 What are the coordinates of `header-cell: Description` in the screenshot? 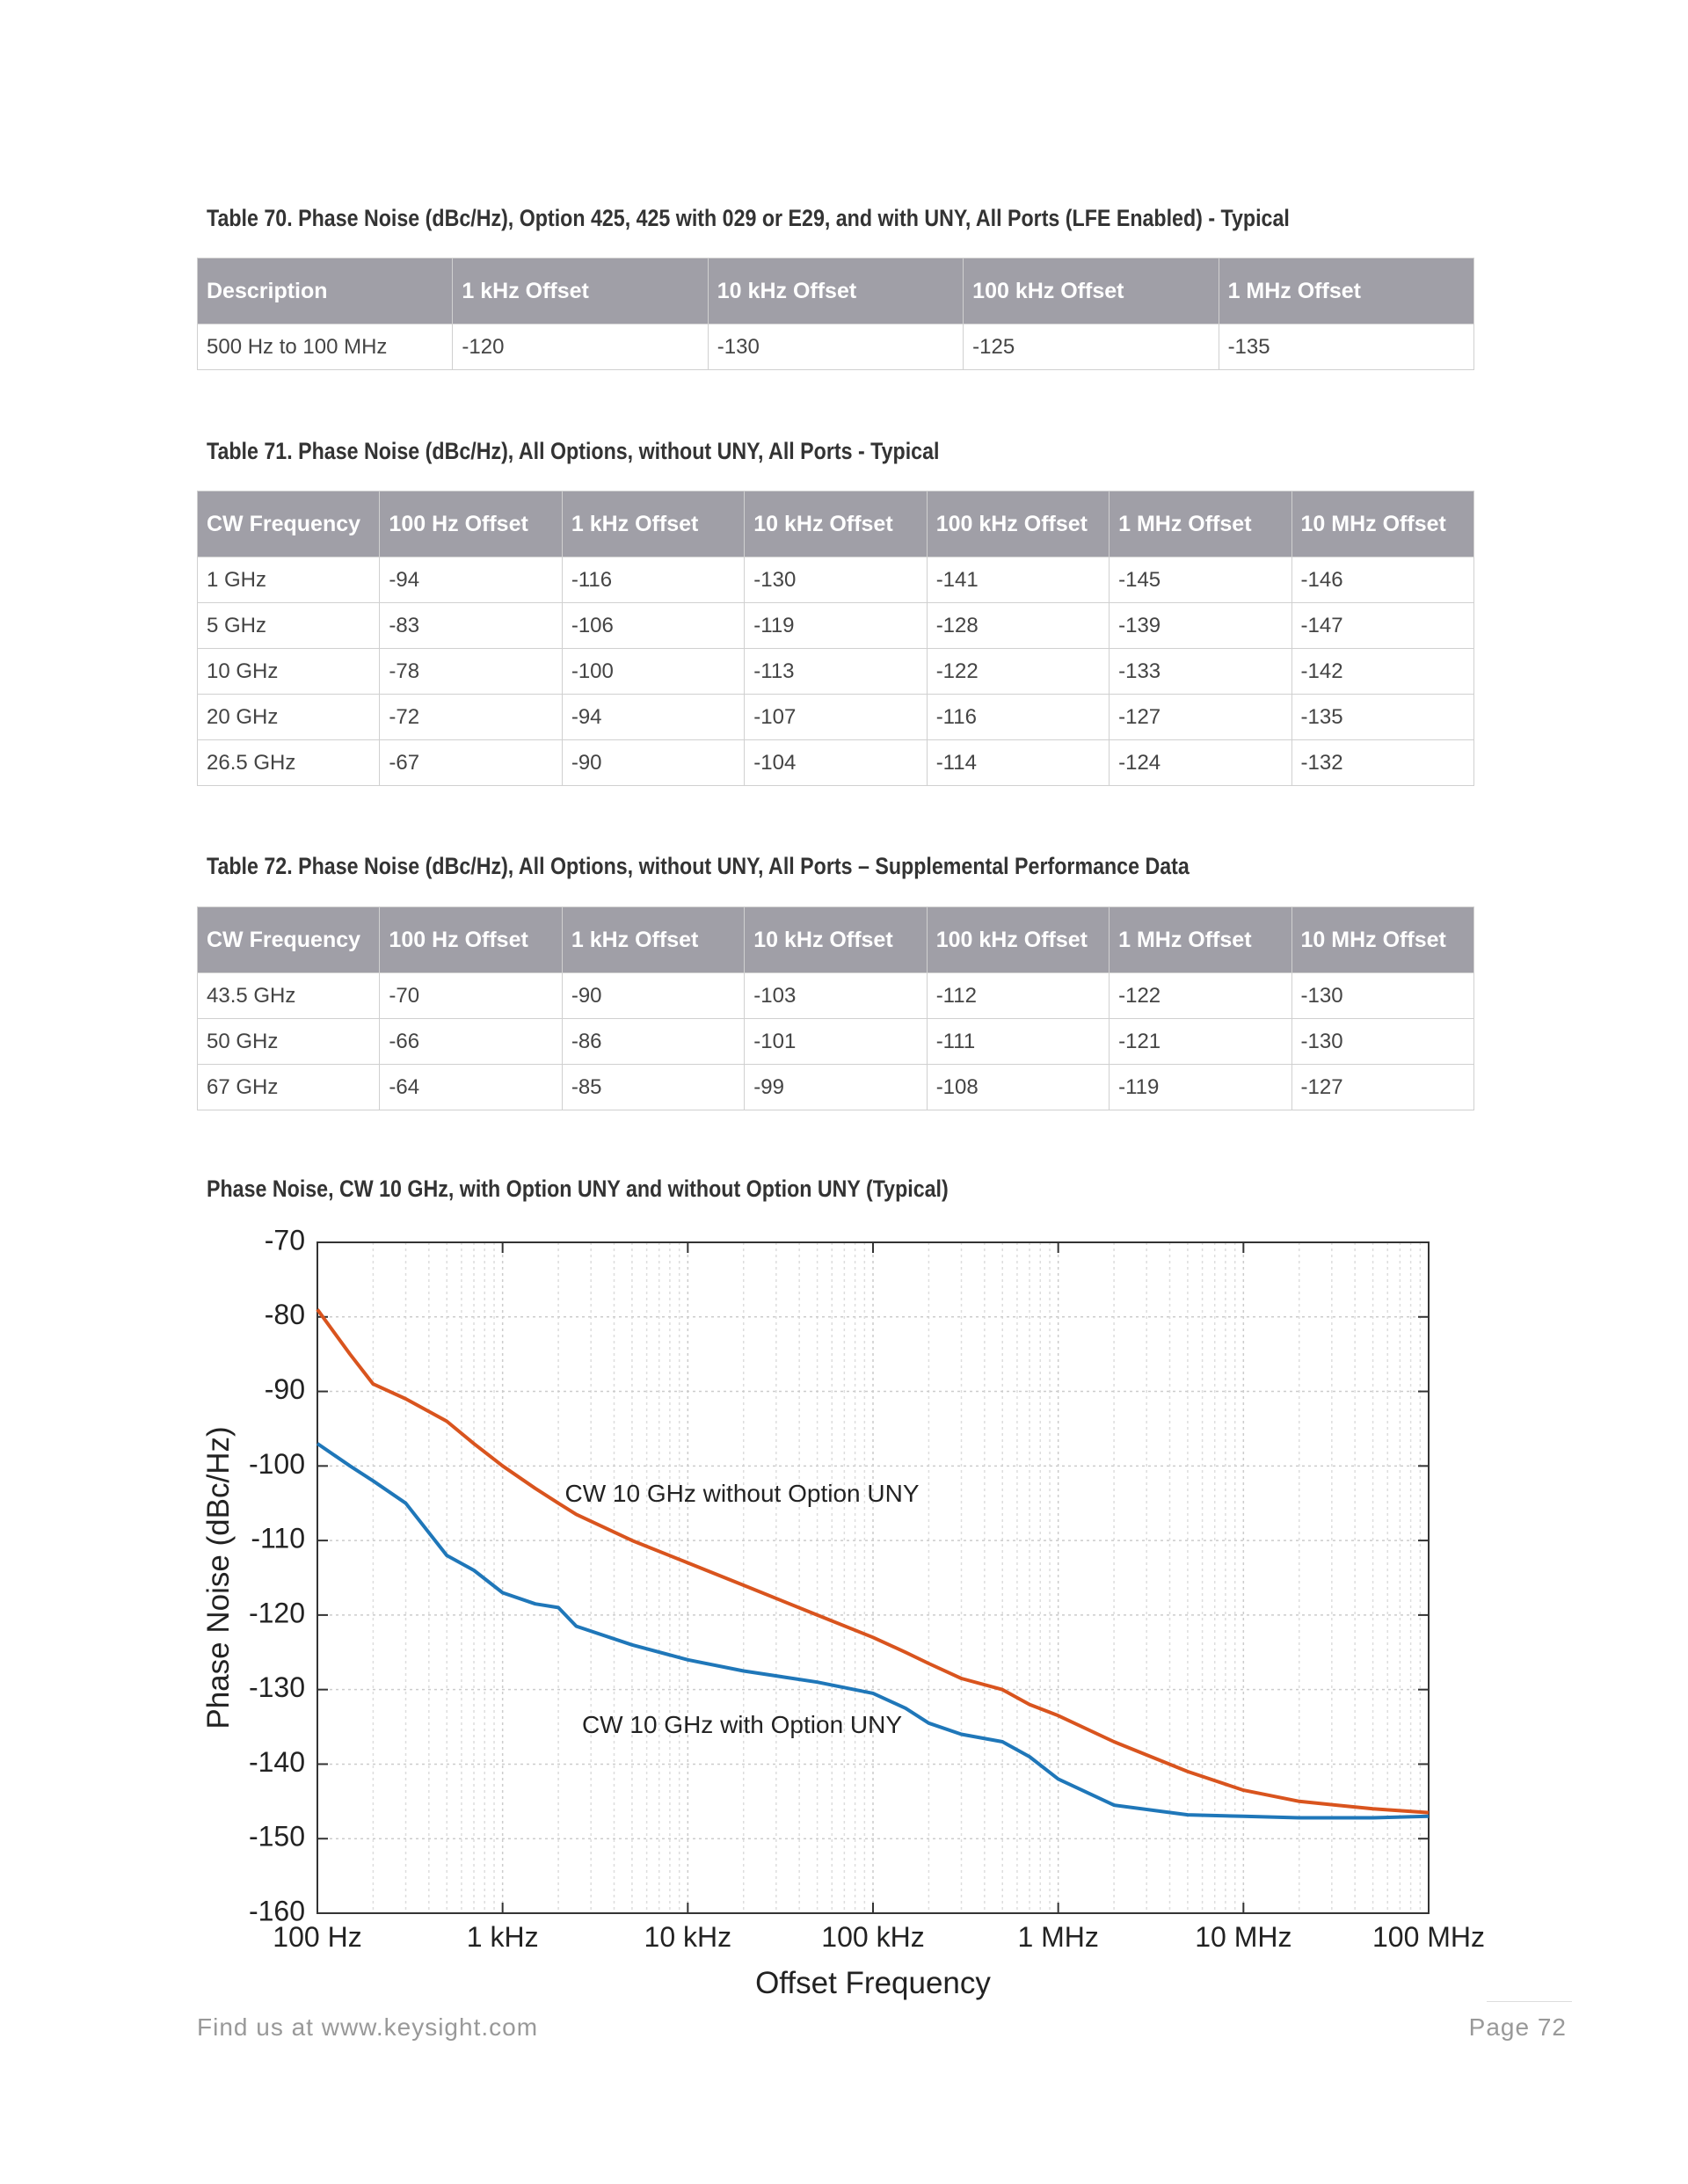 It's located at (325, 291).